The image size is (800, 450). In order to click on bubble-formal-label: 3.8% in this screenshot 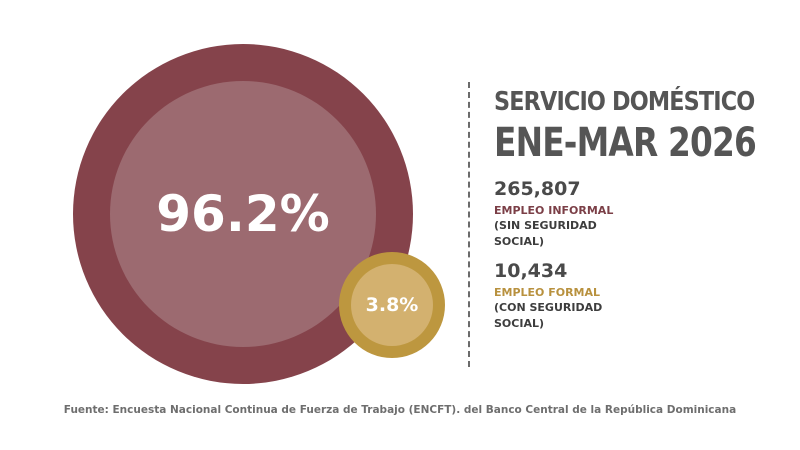, I will do `click(392, 305)`.